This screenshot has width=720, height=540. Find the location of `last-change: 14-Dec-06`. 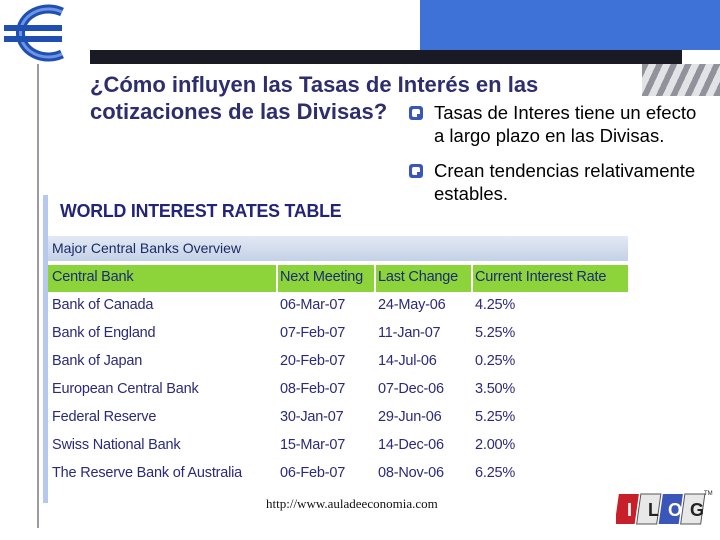

last-change: 14-Dec-06 is located at coordinates (411, 445).